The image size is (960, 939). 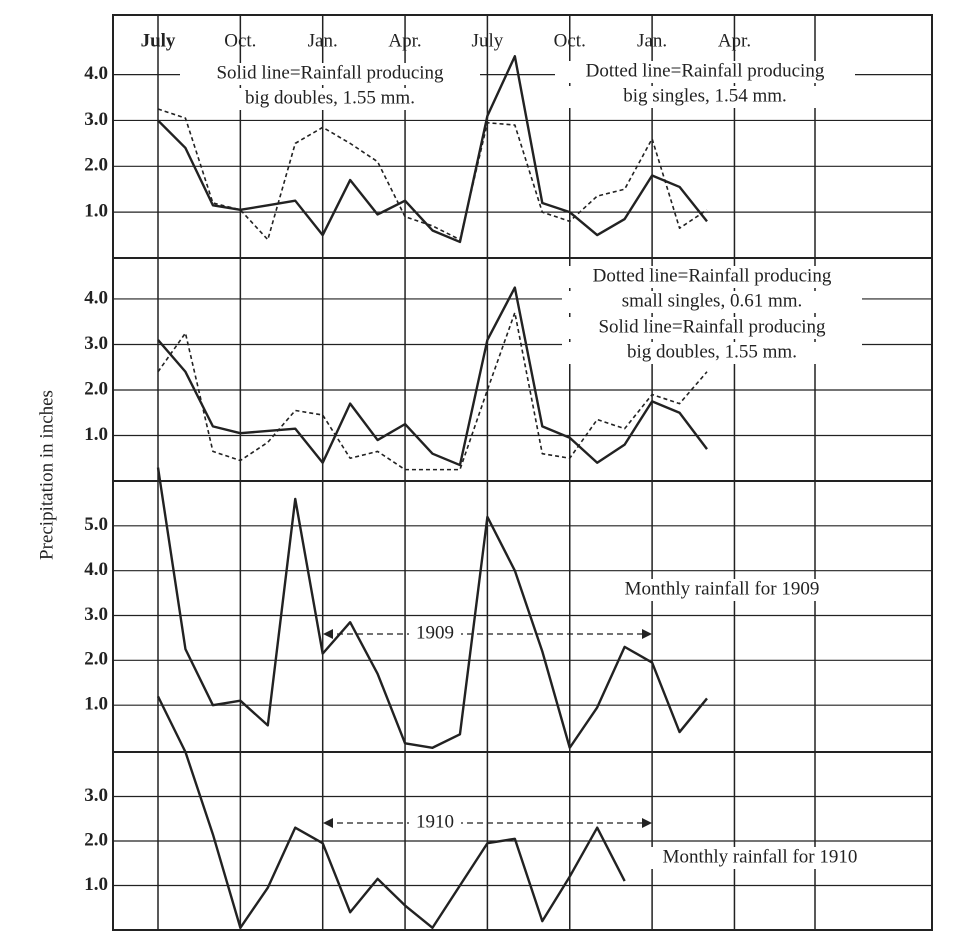 I want to click on annotation: 1910, so click(x=435, y=821).